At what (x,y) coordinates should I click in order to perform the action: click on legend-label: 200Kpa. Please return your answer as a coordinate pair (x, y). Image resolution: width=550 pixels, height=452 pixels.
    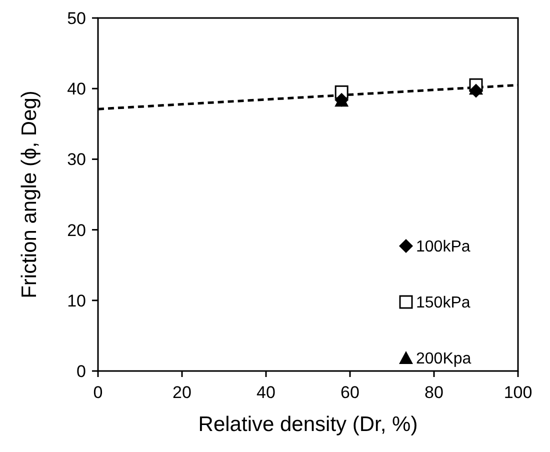
    Looking at the image, I should click on (444, 359).